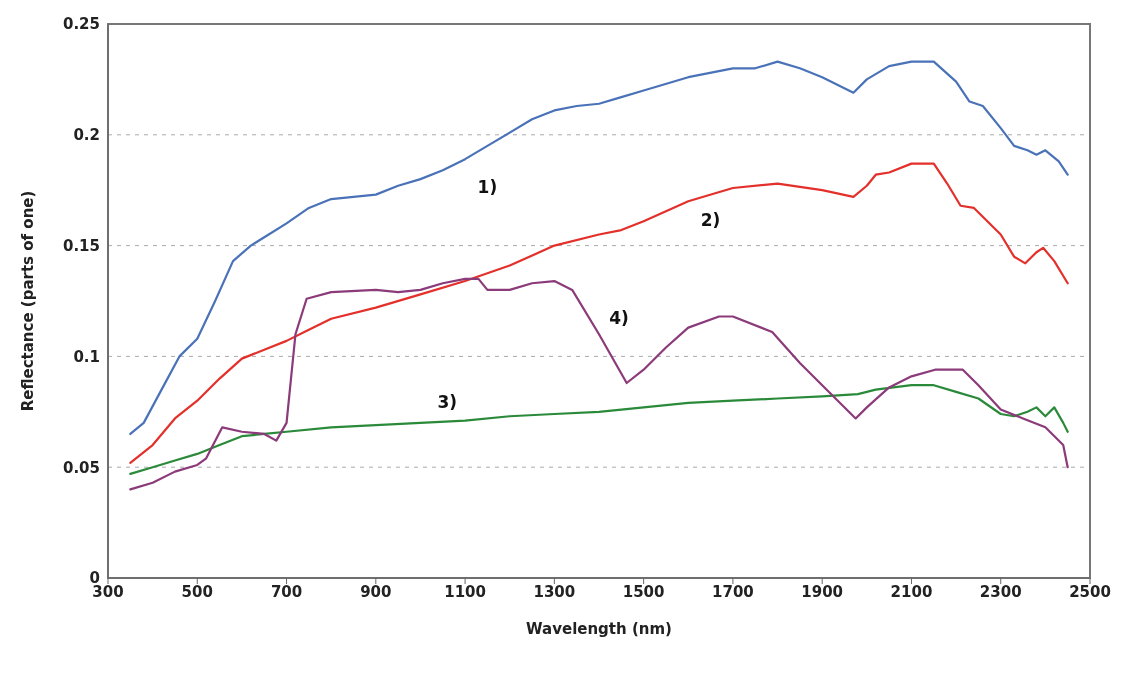  I want to click on y-tick-label: 0.25, so click(81, 24).